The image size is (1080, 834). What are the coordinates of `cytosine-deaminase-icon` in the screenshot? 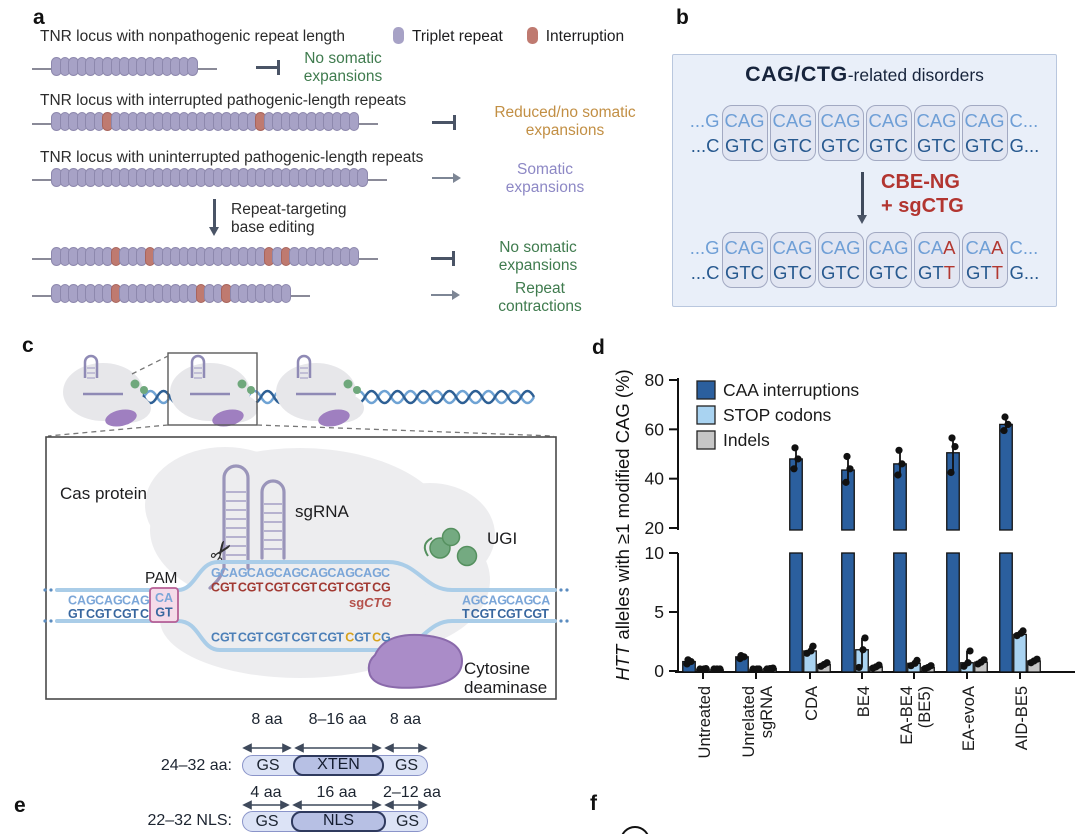 It's located at (415, 661).